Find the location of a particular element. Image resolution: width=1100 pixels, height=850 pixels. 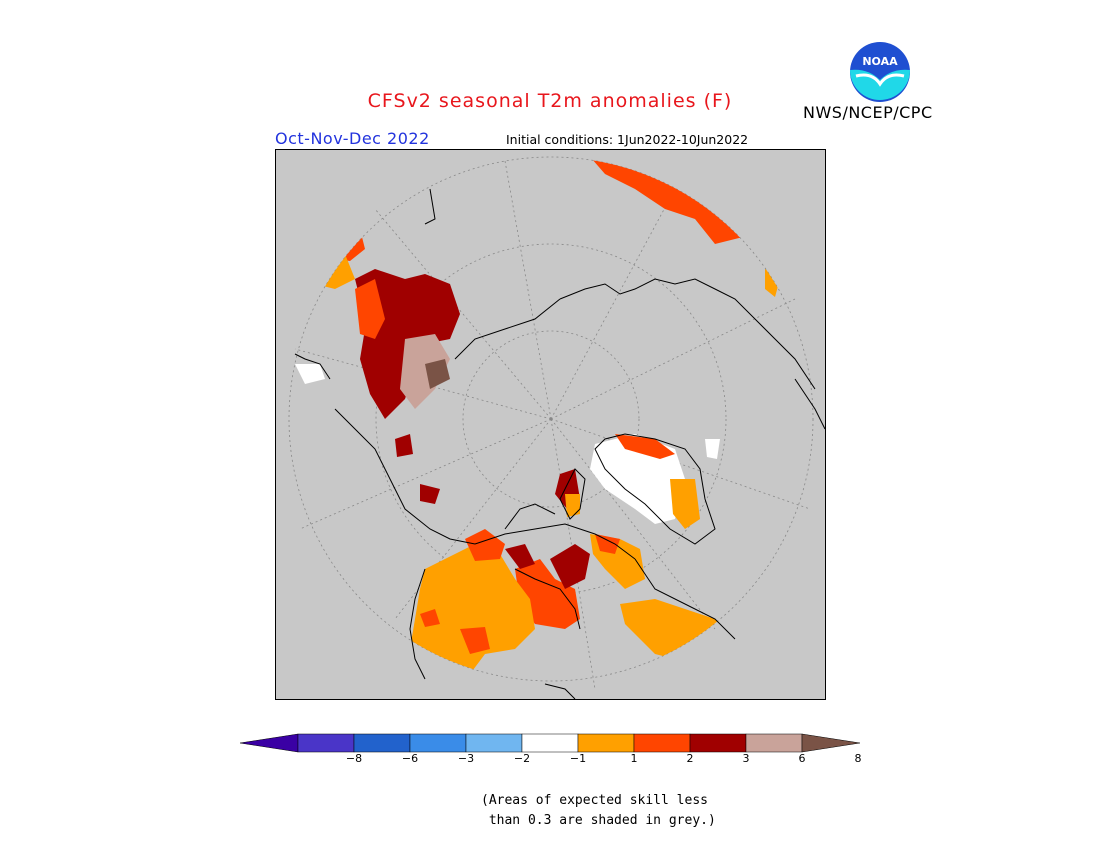

colorbar-arrow-high is located at coordinates (831, 743).